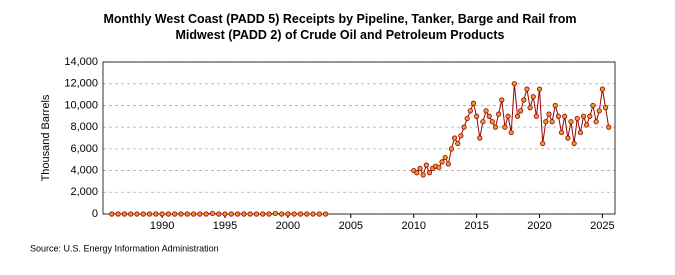 This screenshot has width=675, height=275. Describe the element at coordinates (84, 127) in the screenshot. I see `y-tick-label: 8,000` at that location.